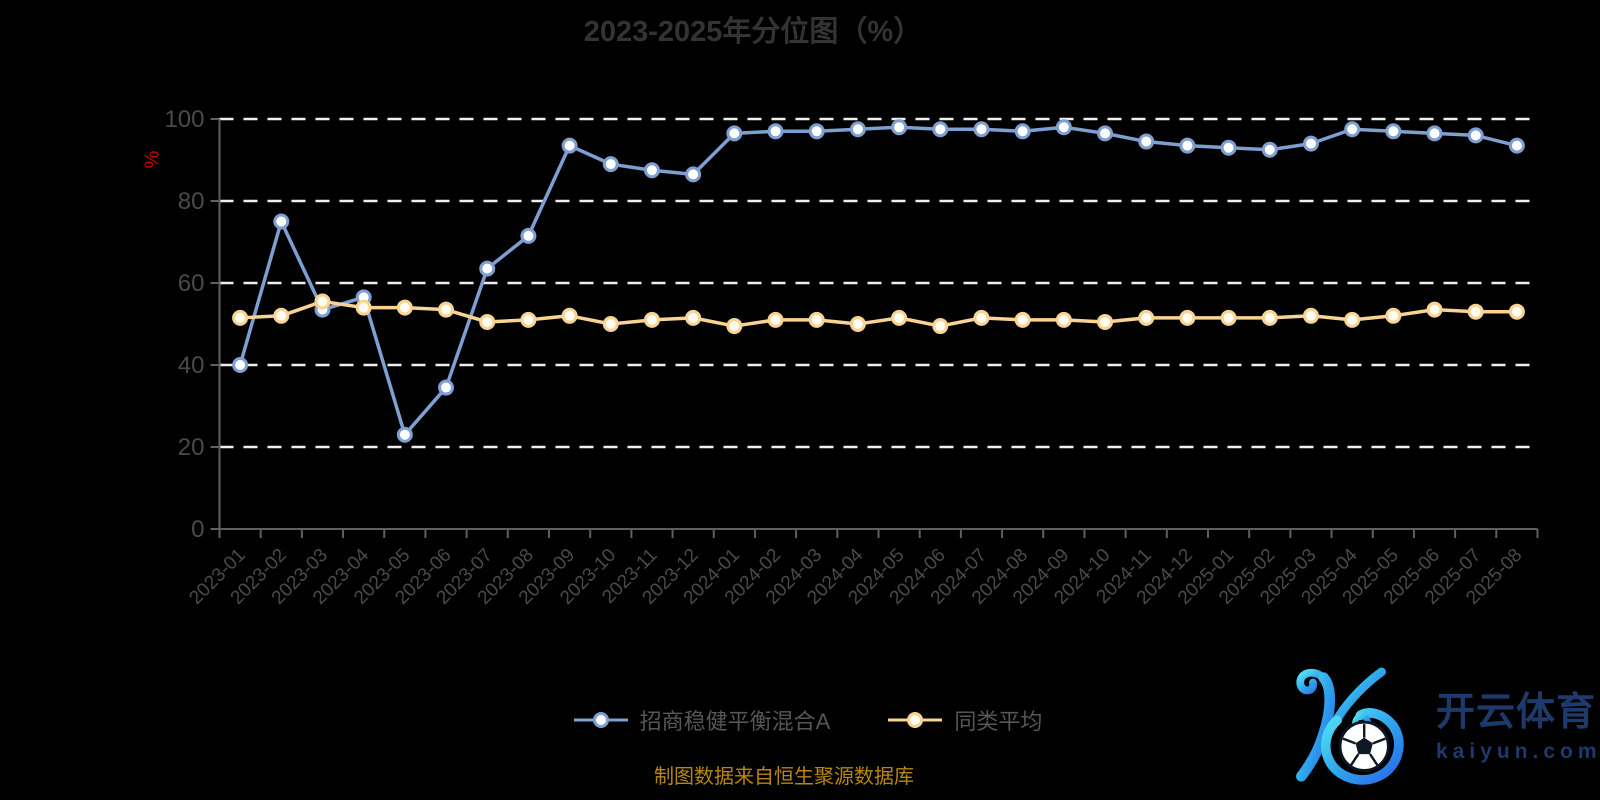 The image size is (1600, 800). I want to click on kaiyun-domain: kaiyun.com, so click(1518, 751).